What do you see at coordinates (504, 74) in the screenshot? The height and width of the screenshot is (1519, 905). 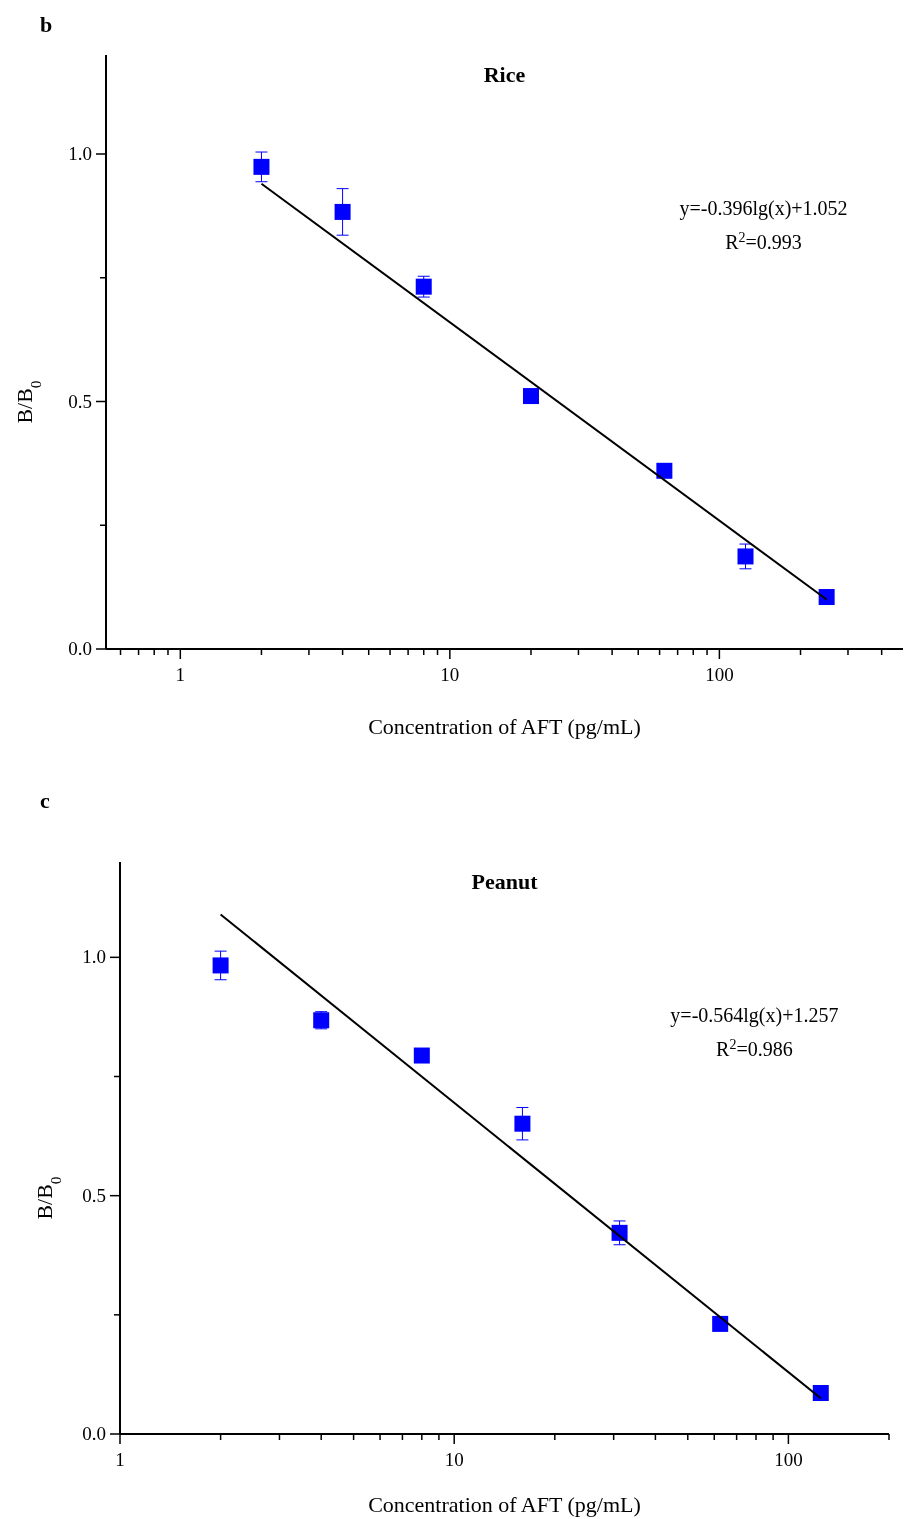 I see `chart-title: Rice` at bounding box center [504, 74].